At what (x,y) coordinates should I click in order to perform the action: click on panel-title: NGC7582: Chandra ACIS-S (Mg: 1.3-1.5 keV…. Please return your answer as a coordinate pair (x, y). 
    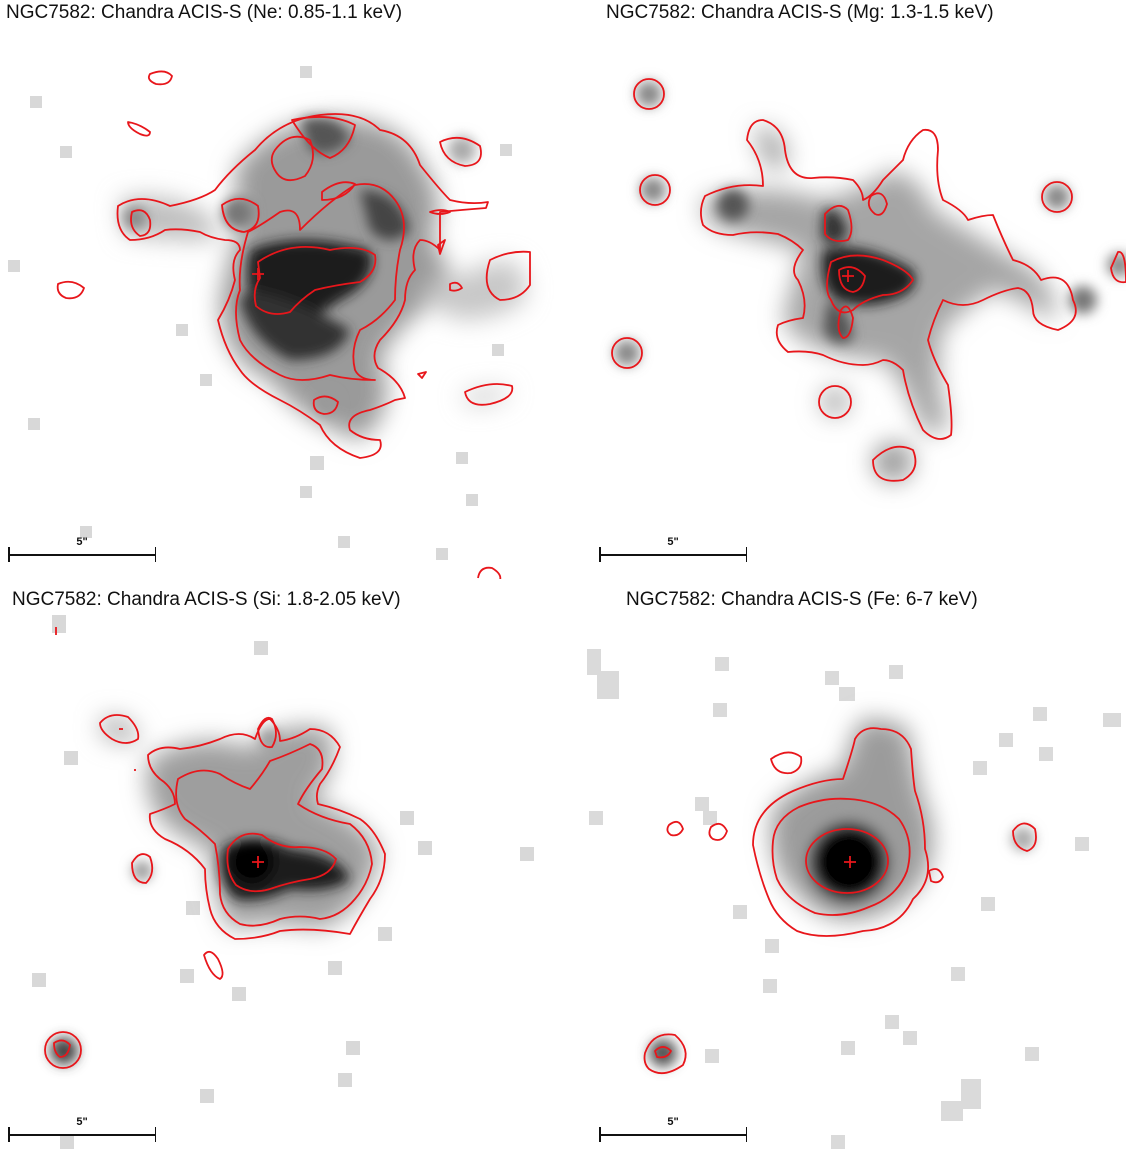
    Looking at the image, I should click on (800, 12).